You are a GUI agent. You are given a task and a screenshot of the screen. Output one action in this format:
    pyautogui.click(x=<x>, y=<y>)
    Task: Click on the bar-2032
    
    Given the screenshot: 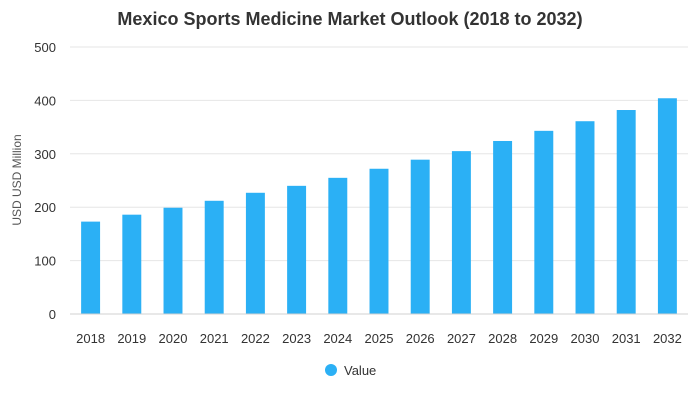 What is the action you would take?
    pyautogui.click(x=667, y=206)
    